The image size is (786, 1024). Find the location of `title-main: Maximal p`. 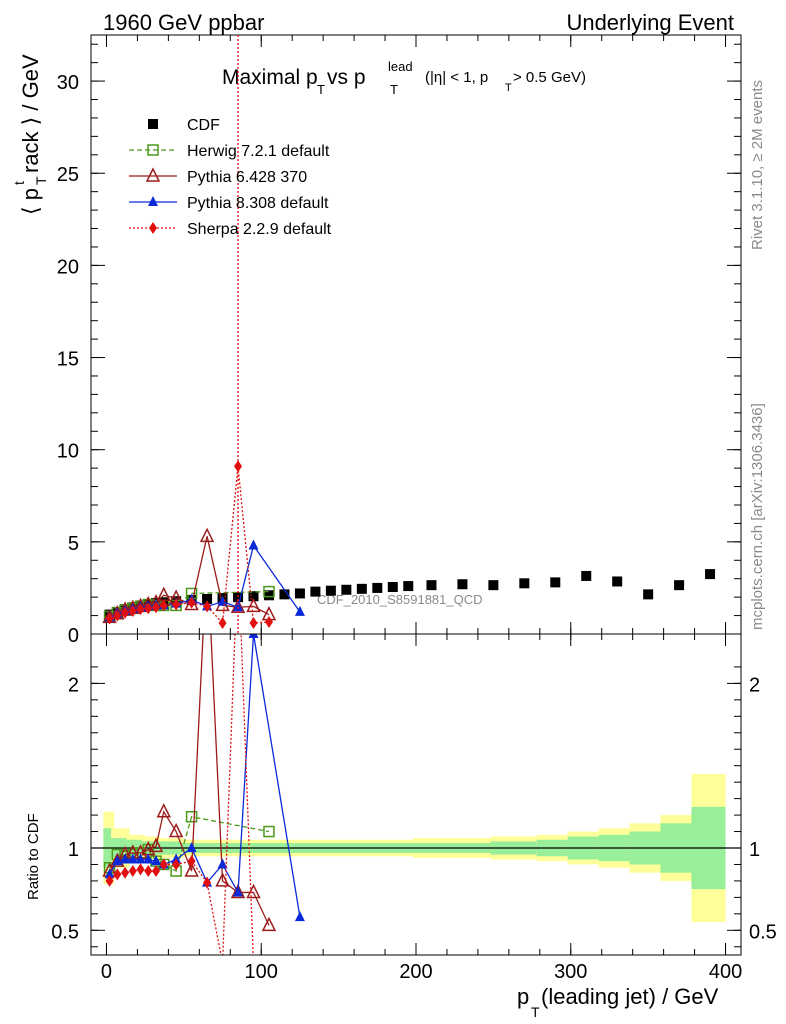

title-main: Maximal p is located at coordinates (270, 77).